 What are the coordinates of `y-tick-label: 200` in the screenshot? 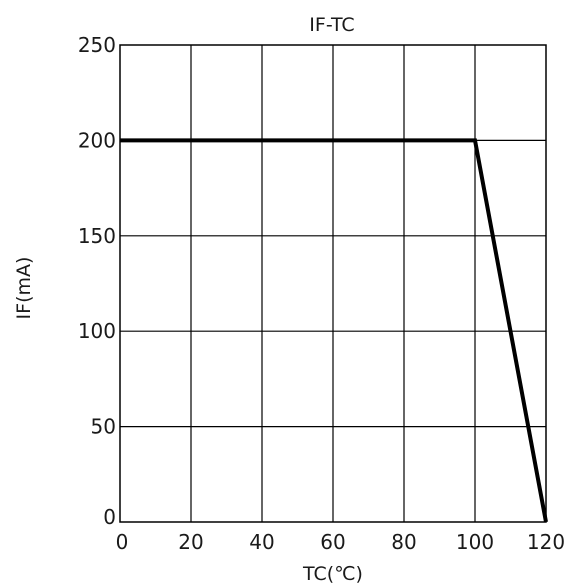 It's located at (97, 140).